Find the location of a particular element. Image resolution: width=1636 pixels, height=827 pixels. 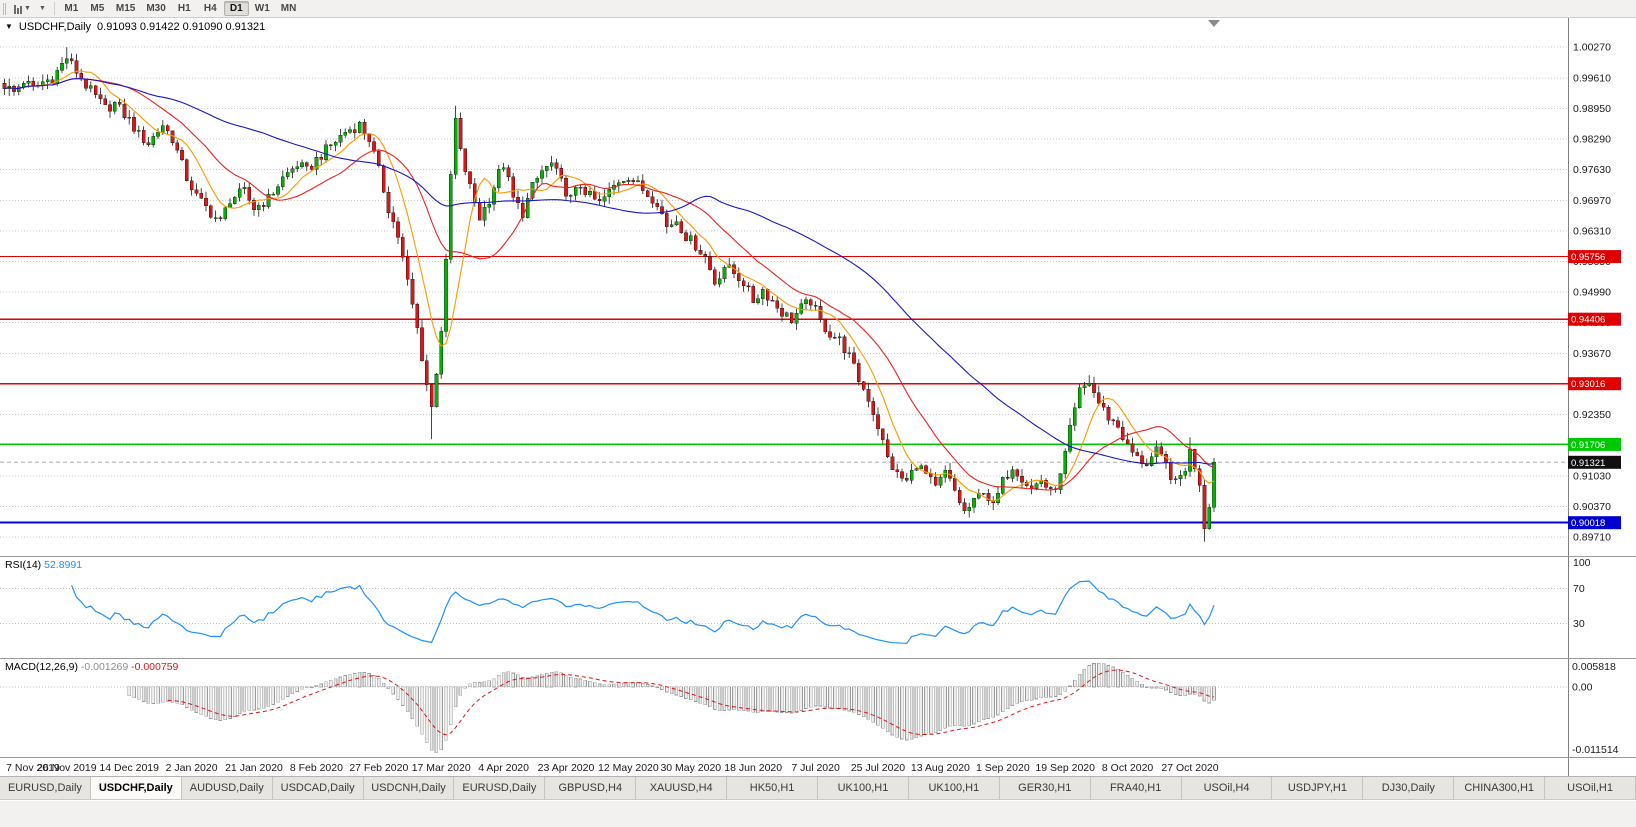

chart-tab-audusd-daily: AUDUSD,Daily is located at coordinates (227, 788).